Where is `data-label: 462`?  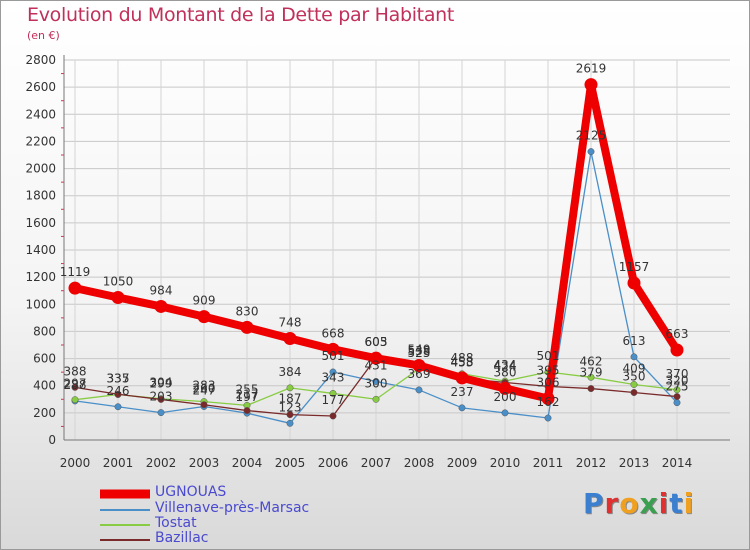 data-label: 462 is located at coordinates (591, 361).